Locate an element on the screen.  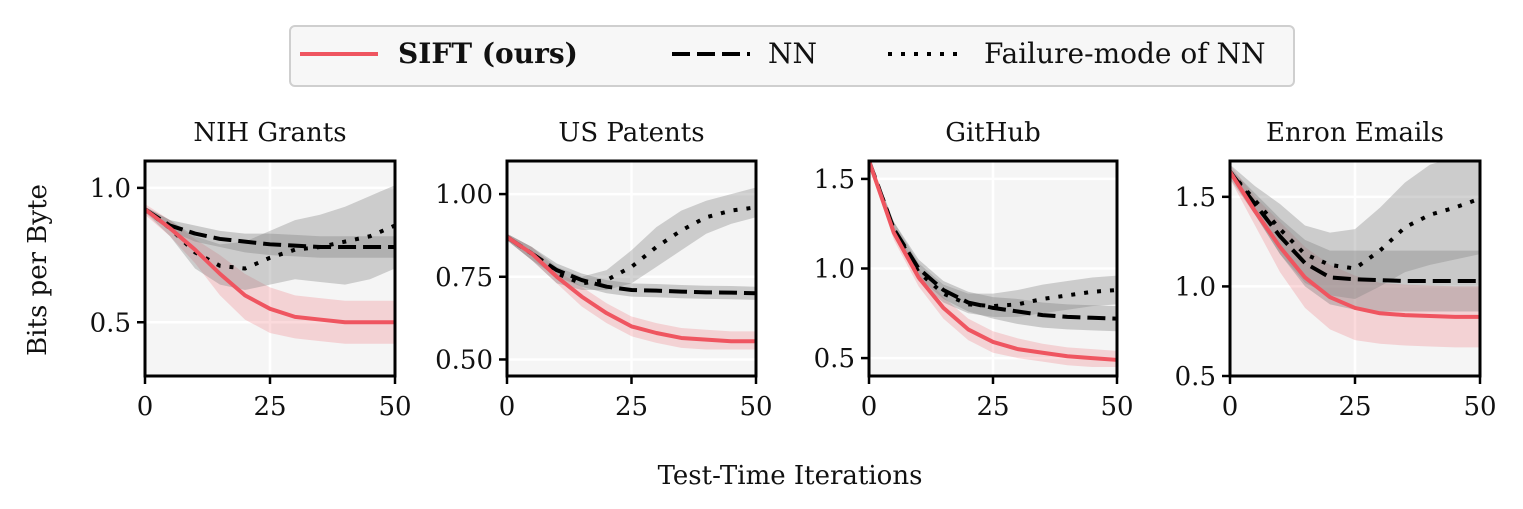
legend-label-failure: Failure-mode of NN is located at coordinates (1125, 53).